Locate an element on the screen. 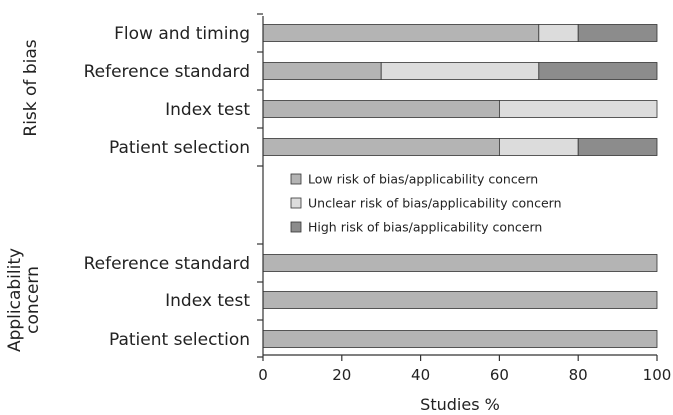  legend-label: High risk of bias/applicability concern is located at coordinates (425, 227).